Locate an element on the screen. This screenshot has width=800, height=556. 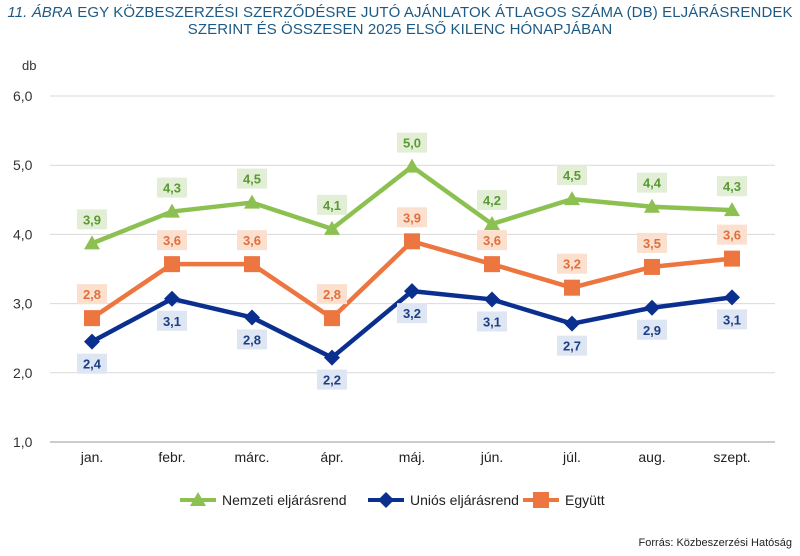
y-tick-label: 6,0 is located at coordinates (23, 96).